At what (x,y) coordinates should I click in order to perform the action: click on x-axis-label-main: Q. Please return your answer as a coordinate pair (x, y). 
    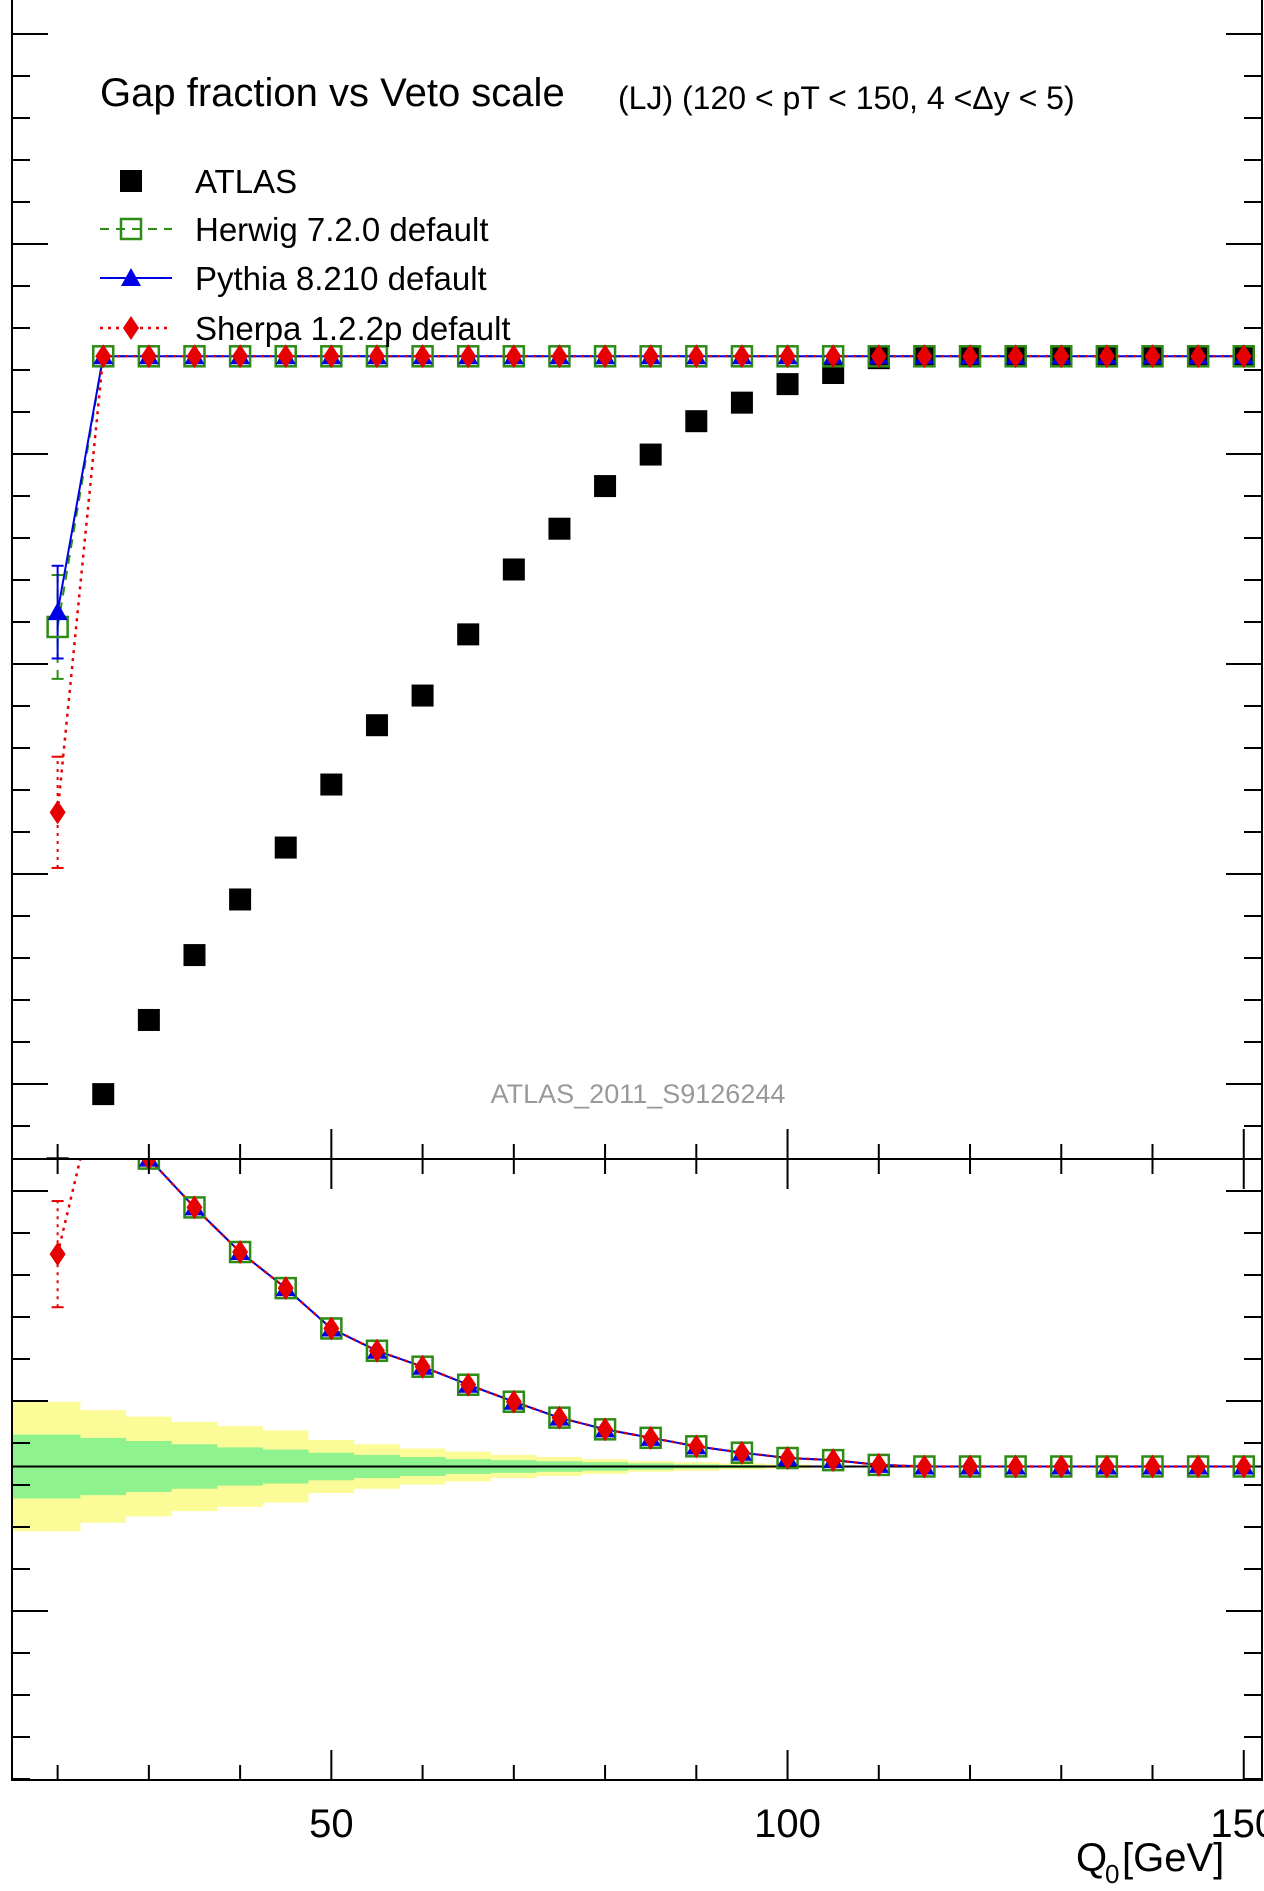
    Looking at the image, I should click on (1091, 1858).